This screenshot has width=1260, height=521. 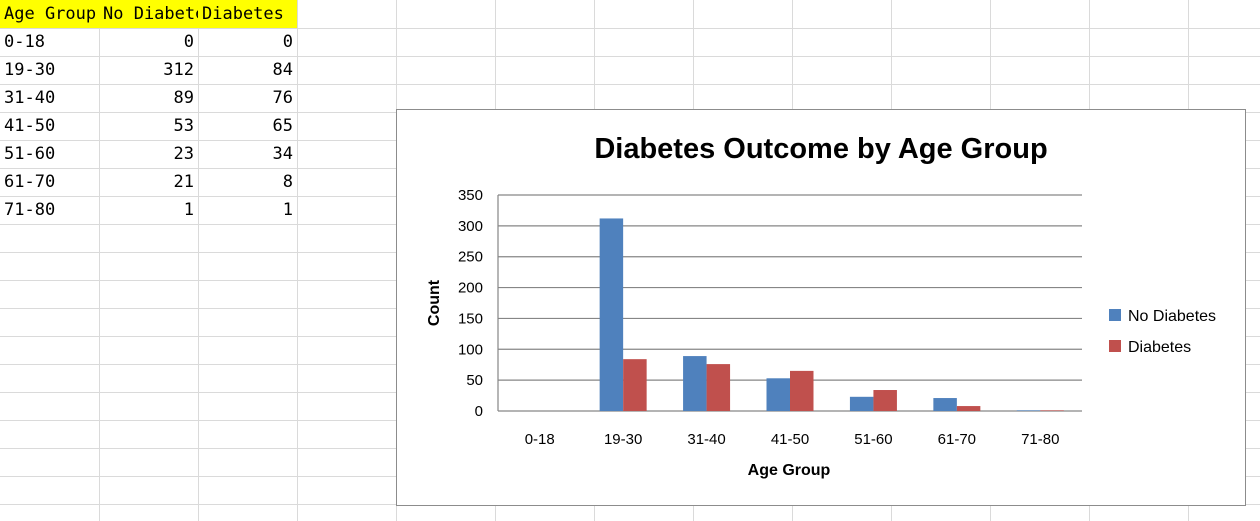 I want to click on cell-diabetes: 0, so click(x=287, y=42).